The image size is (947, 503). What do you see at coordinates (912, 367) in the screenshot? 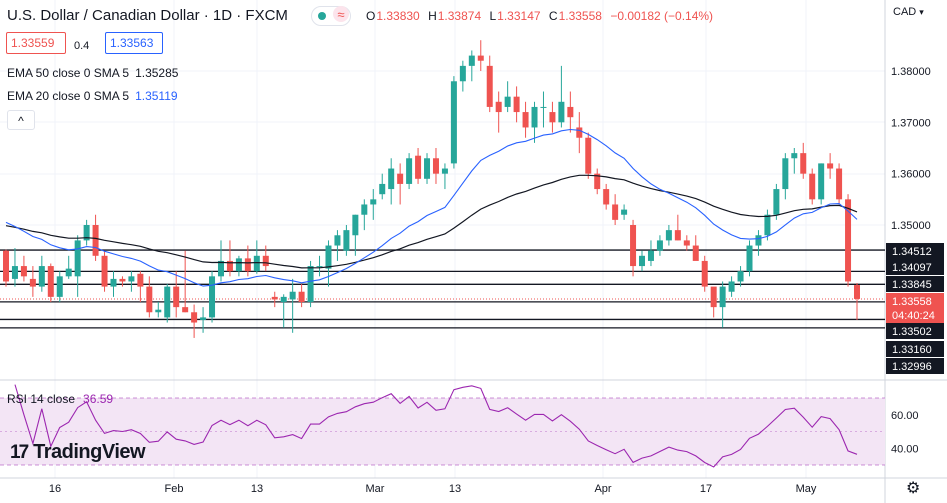
I see `level-label: 1.32996` at bounding box center [912, 367].